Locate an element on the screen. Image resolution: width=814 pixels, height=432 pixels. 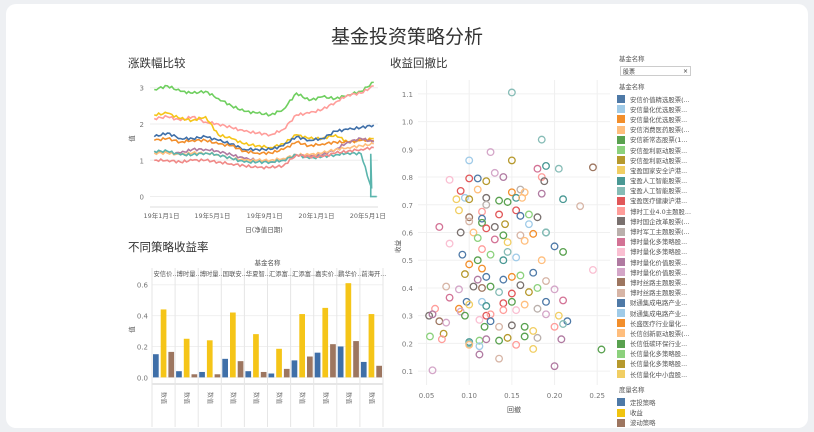
x-tick-label: 19年9月1日 is located at coordinates (265, 215).